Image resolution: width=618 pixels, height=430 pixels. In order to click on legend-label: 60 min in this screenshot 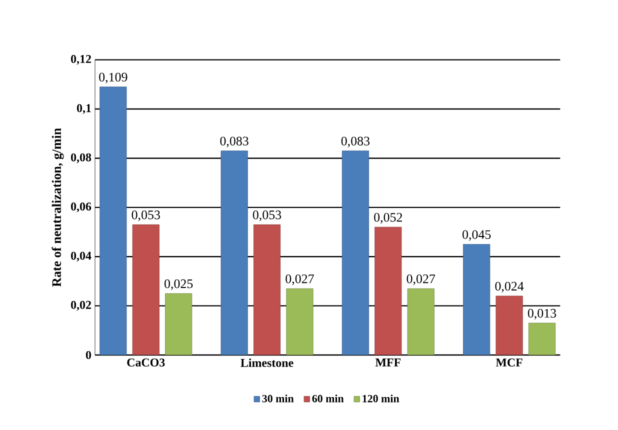, I will do `click(328, 398)`.